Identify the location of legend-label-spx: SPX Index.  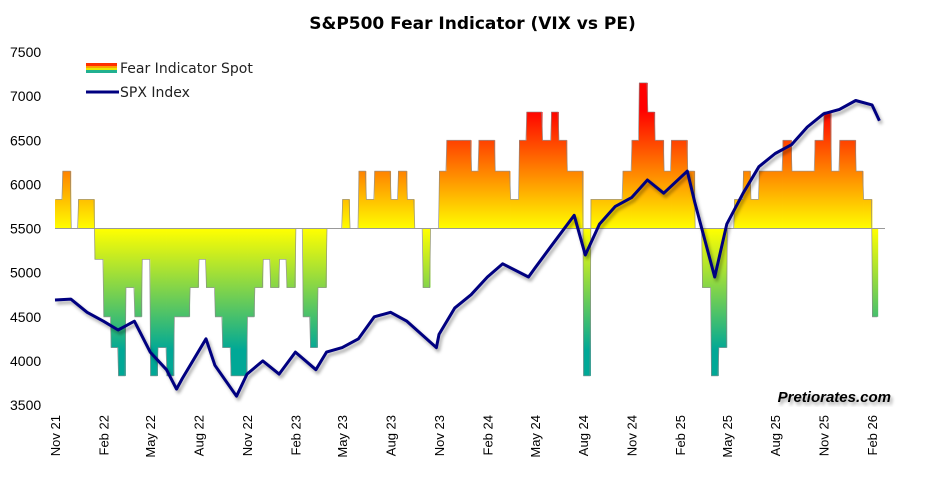
(155, 93).